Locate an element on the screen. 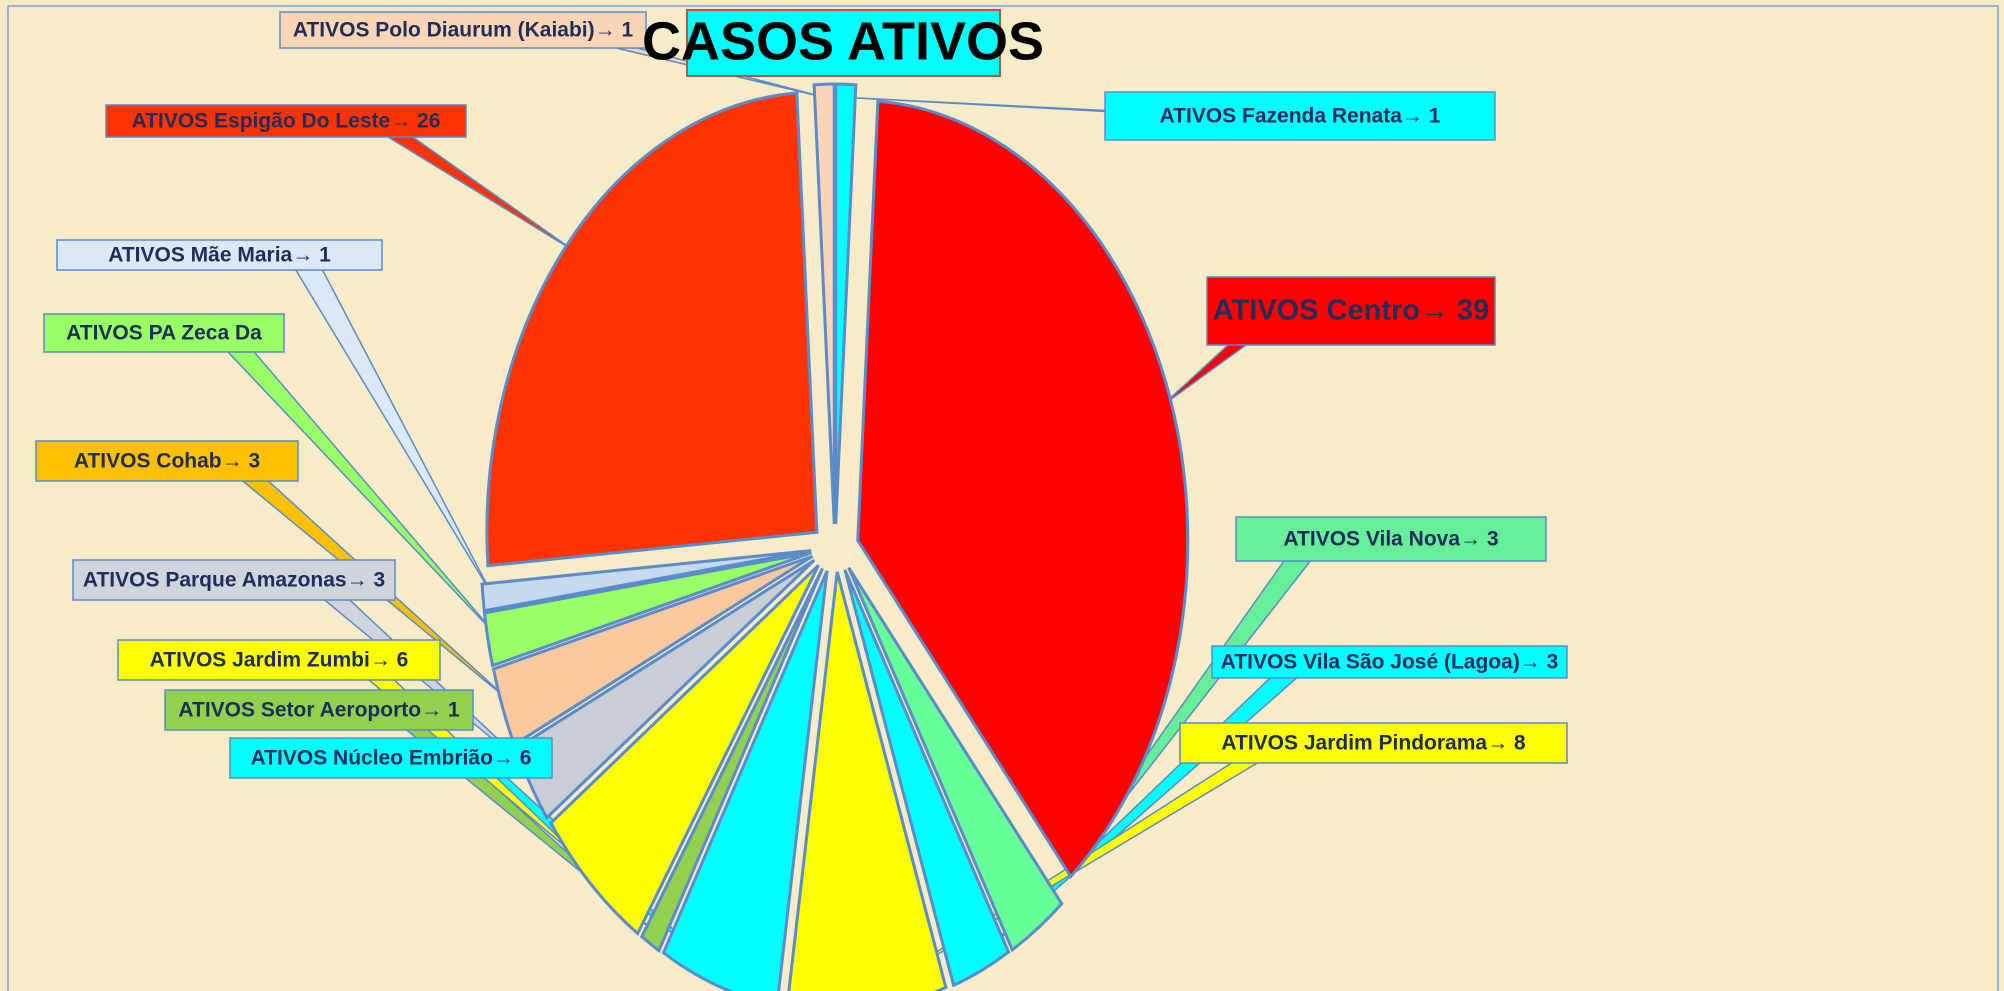 This screenshot has height=991, width=2004. title-box is located at coordinates (843, 43).